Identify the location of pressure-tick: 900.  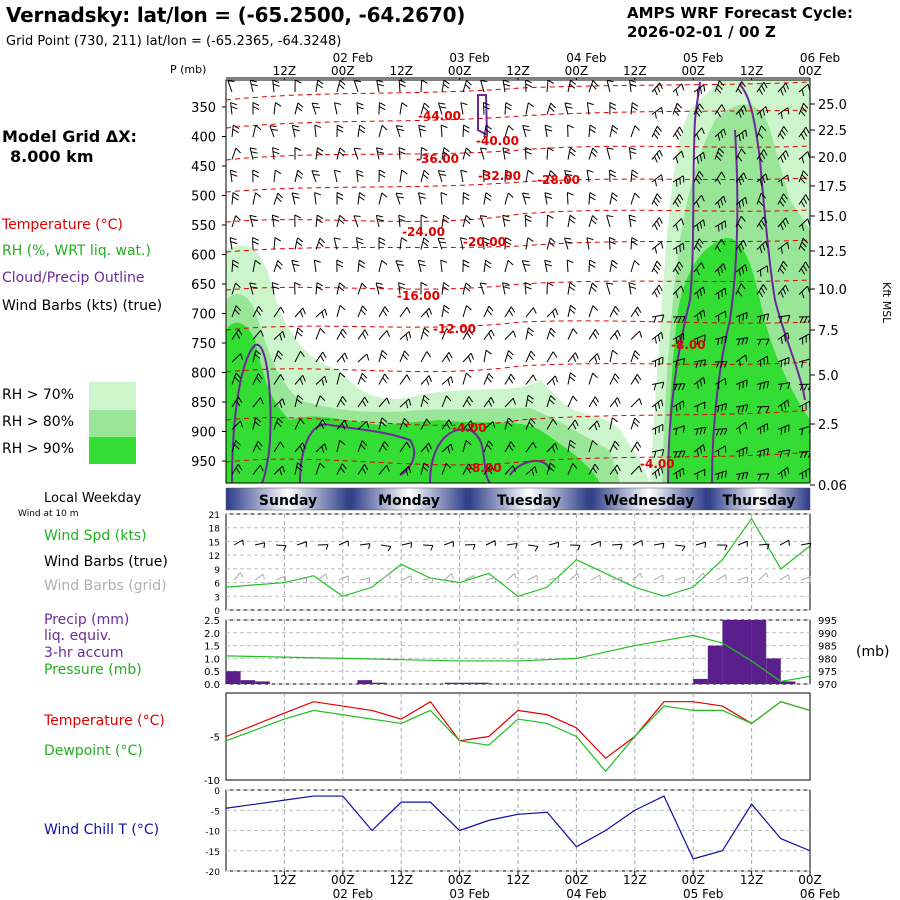
(203, 433).